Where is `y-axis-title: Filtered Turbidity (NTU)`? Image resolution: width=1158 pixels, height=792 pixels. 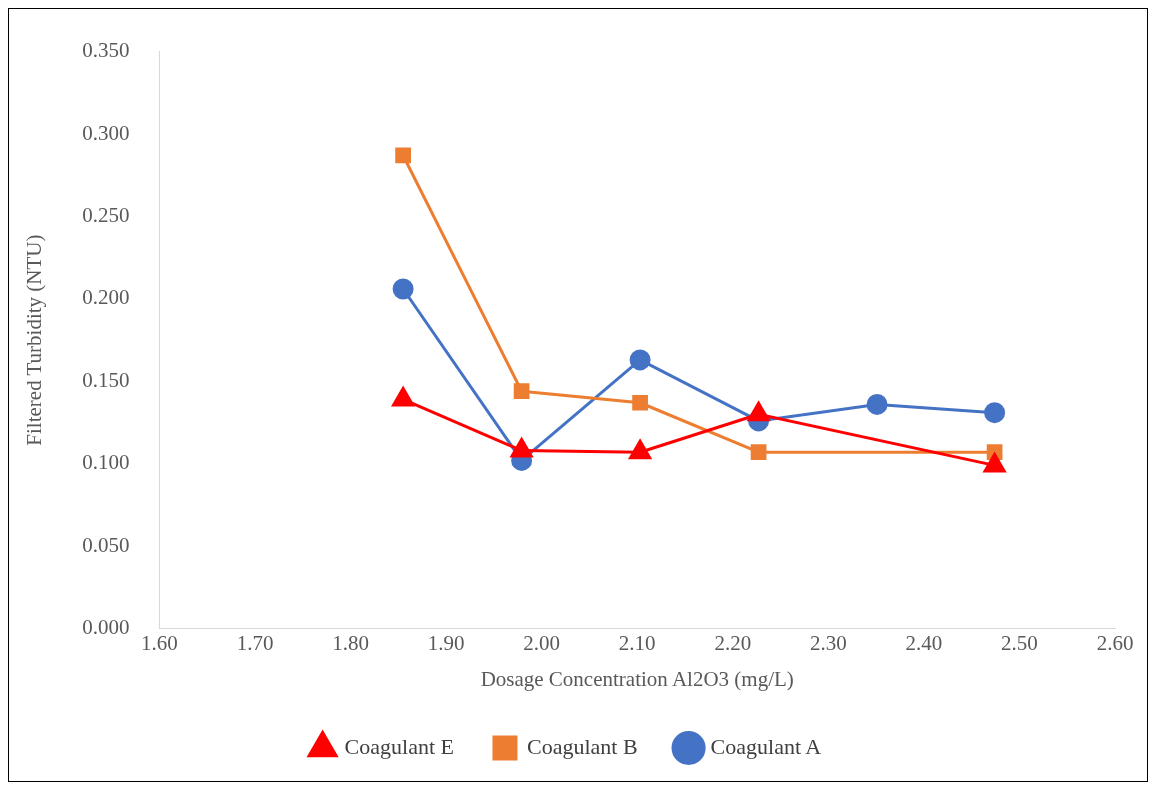
y-axis-title: Filtered Turbidity (NTU) is located at coordinates (34, 340).